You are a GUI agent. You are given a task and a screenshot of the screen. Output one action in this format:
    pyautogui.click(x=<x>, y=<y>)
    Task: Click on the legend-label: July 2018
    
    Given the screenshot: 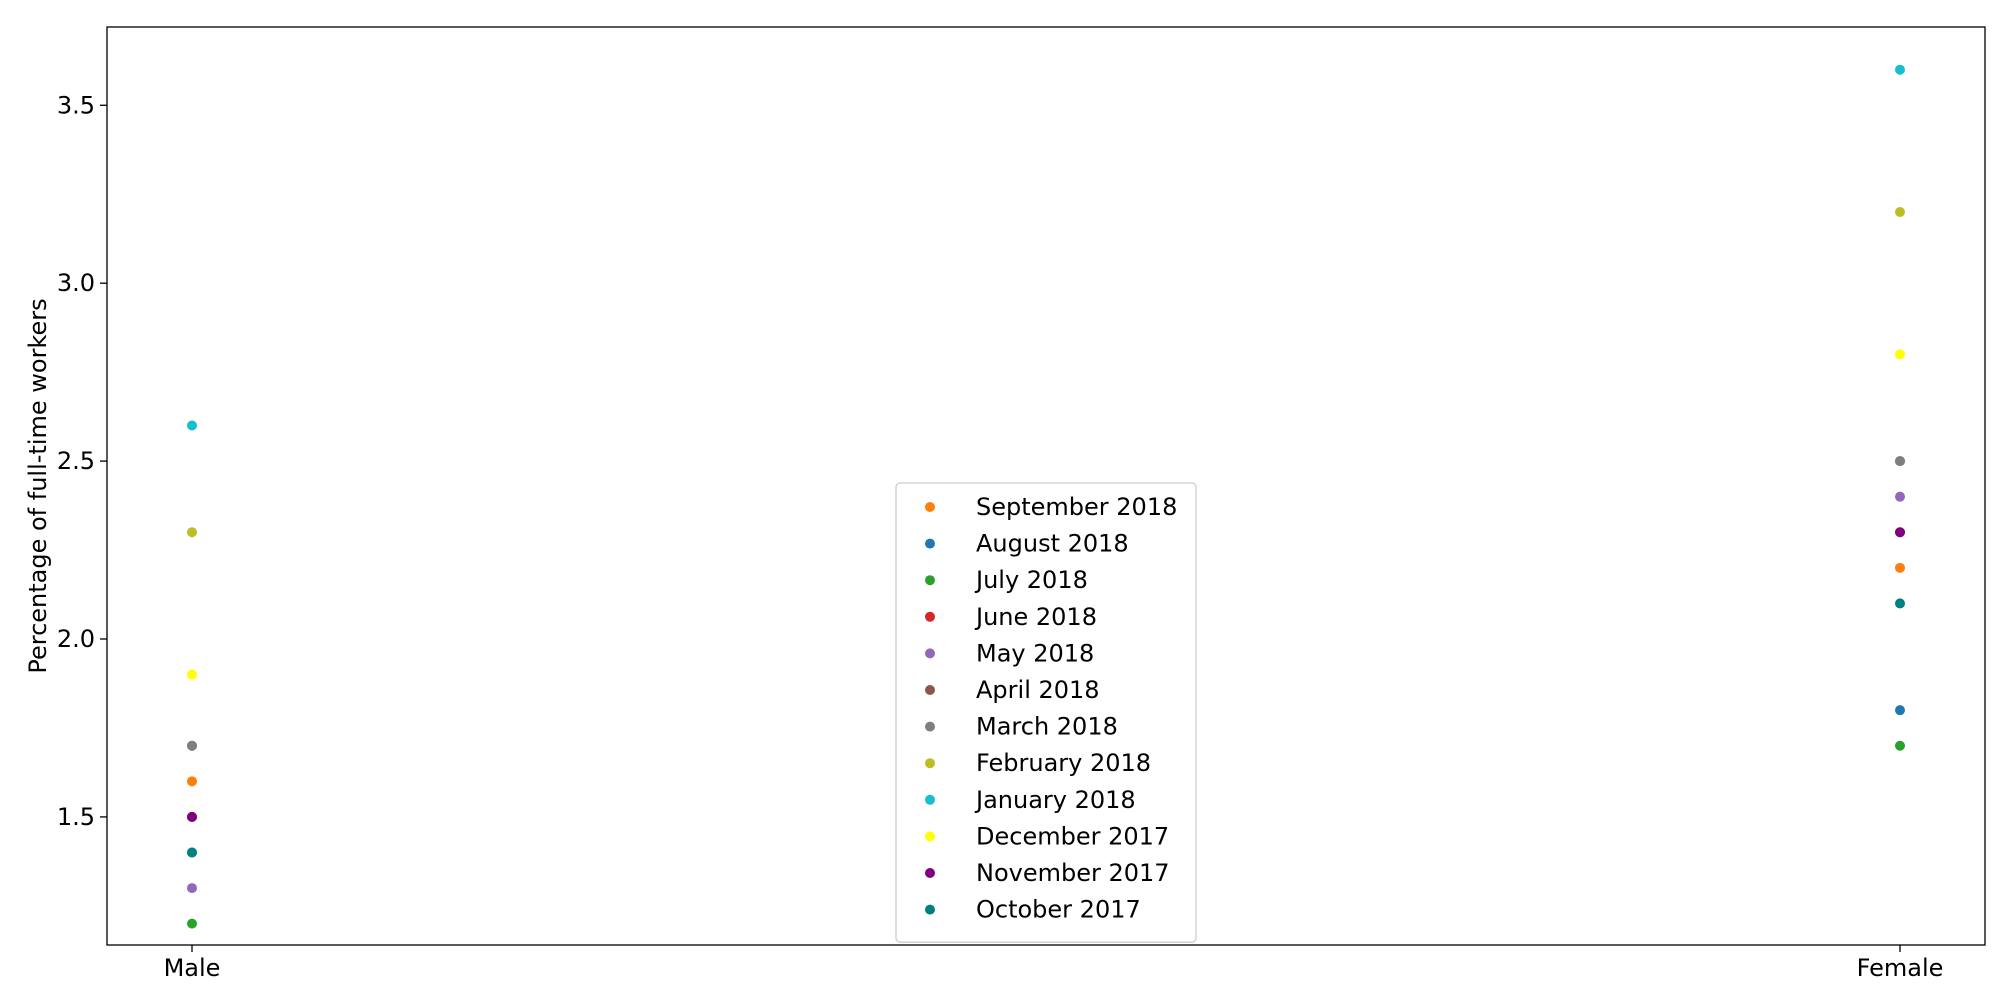 What is the action you would take?
    pyautogui.click(x=1031, y=580)
    